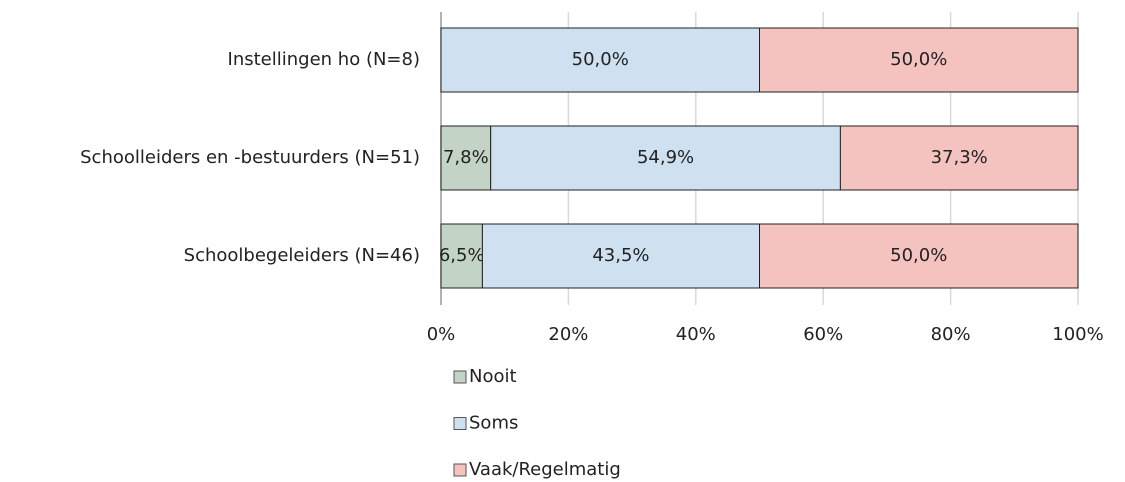  I want to click on x-tick-label: 100%, so click(1077, 334).